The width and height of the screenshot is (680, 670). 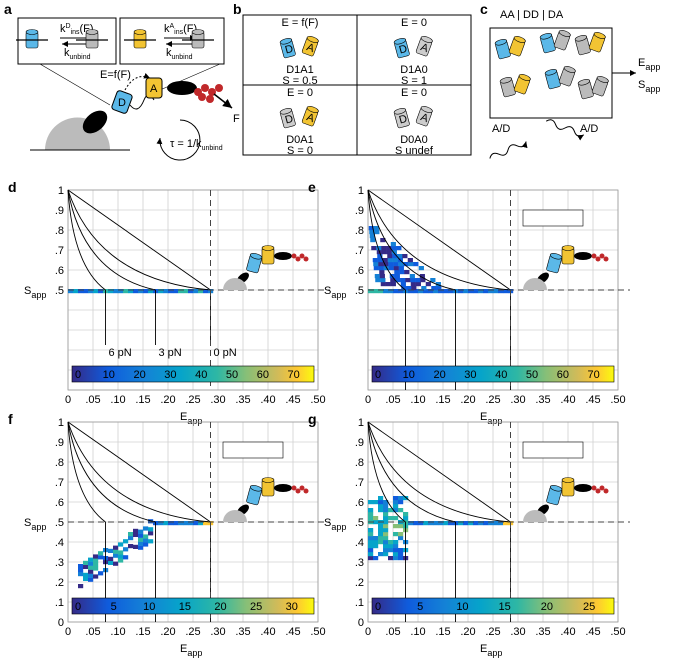 I want to click on x-tick-label: .40, so click(x=267, y=632).